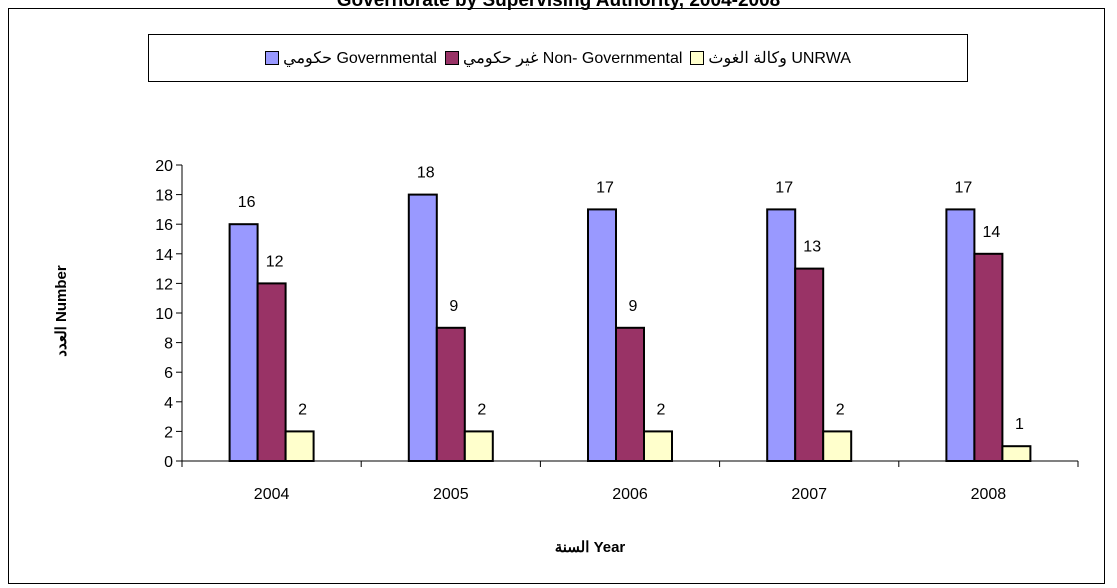 This screenshot has height=588, width=1117. Describe the element at coordinates (164, 255) in the screenshot. I see `y-tick-label: 14` at that location.